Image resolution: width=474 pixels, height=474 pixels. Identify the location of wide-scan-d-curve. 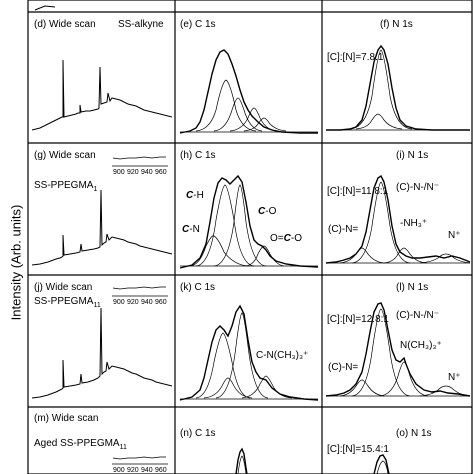
(102, 95).